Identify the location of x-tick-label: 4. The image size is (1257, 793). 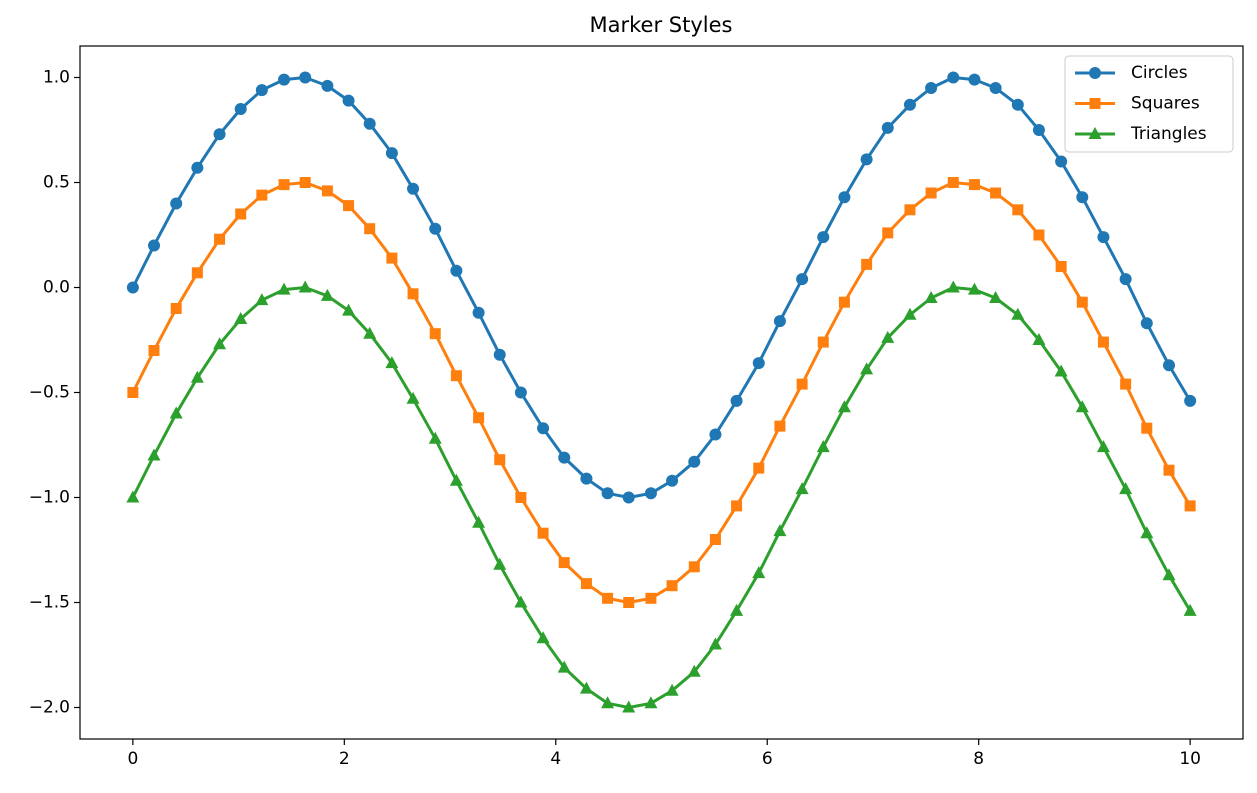
(555, 759).